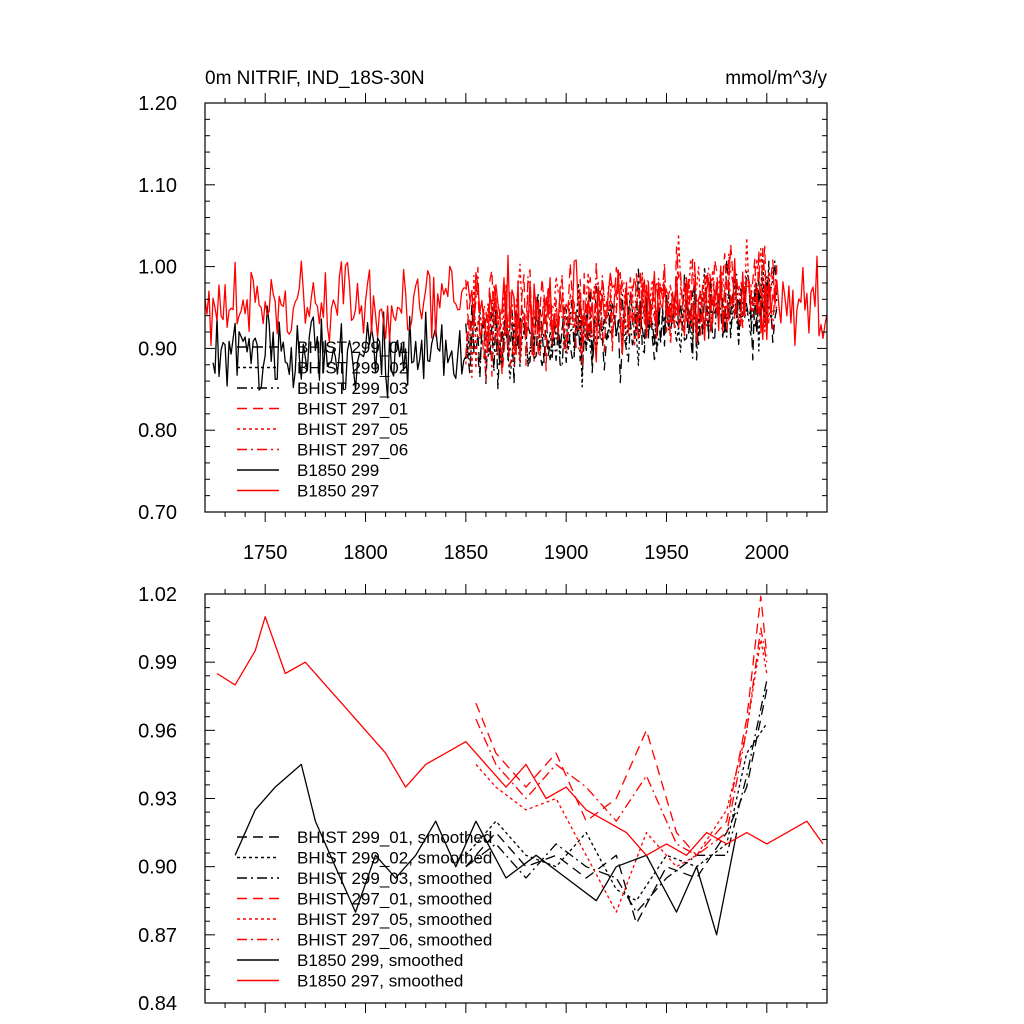 This screenshot has width=1024, height=1024. Describe the element at coordinates (338, 470) in the screenshot. I see `legend-label: B1850 299` at that location.